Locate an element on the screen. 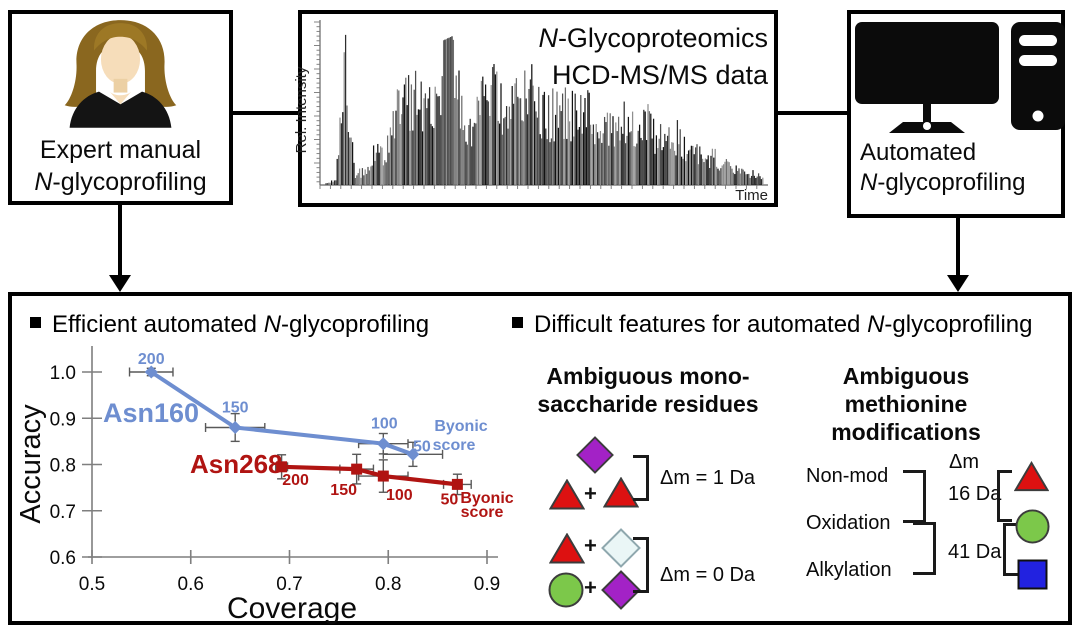  automated-label-line2: -glycoprofiling is located at coordinates (951, 182).